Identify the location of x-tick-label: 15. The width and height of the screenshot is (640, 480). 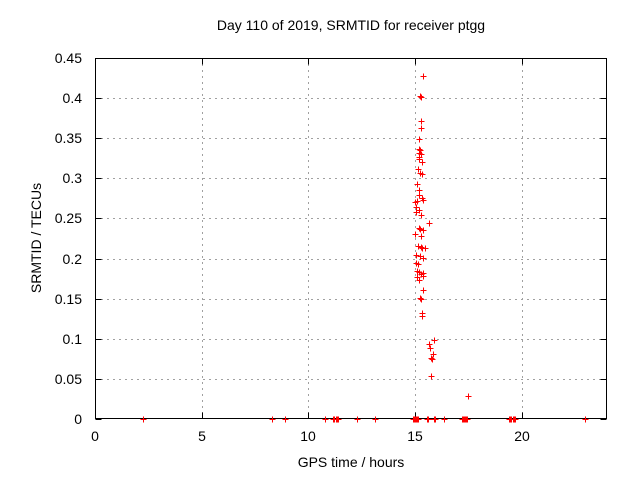
(415, 436).